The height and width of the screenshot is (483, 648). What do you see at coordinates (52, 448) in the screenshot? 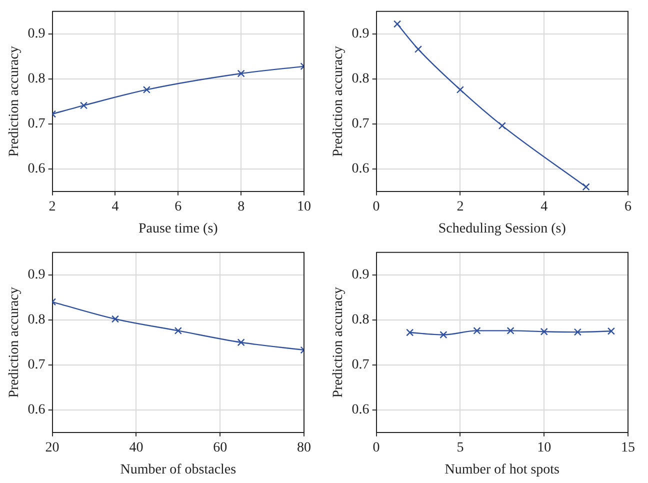
I see `x-tick-label: 20` at bounding box center [52, 448].